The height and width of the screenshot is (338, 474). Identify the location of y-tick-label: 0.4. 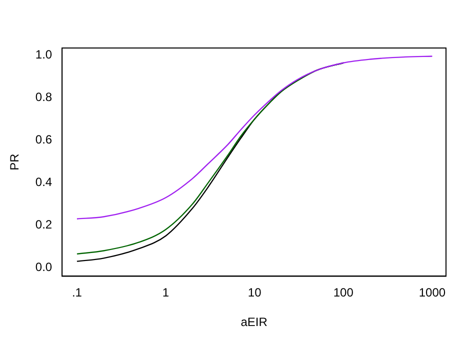
(43, 182).